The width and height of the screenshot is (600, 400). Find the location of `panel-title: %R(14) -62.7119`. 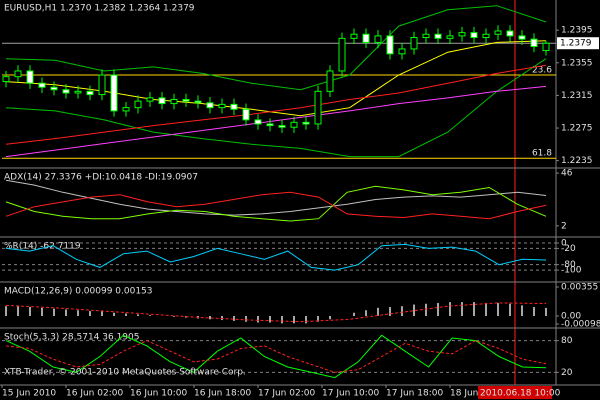

panel-title: %R(14) -62.7119 is located at coordinates (42, 247).